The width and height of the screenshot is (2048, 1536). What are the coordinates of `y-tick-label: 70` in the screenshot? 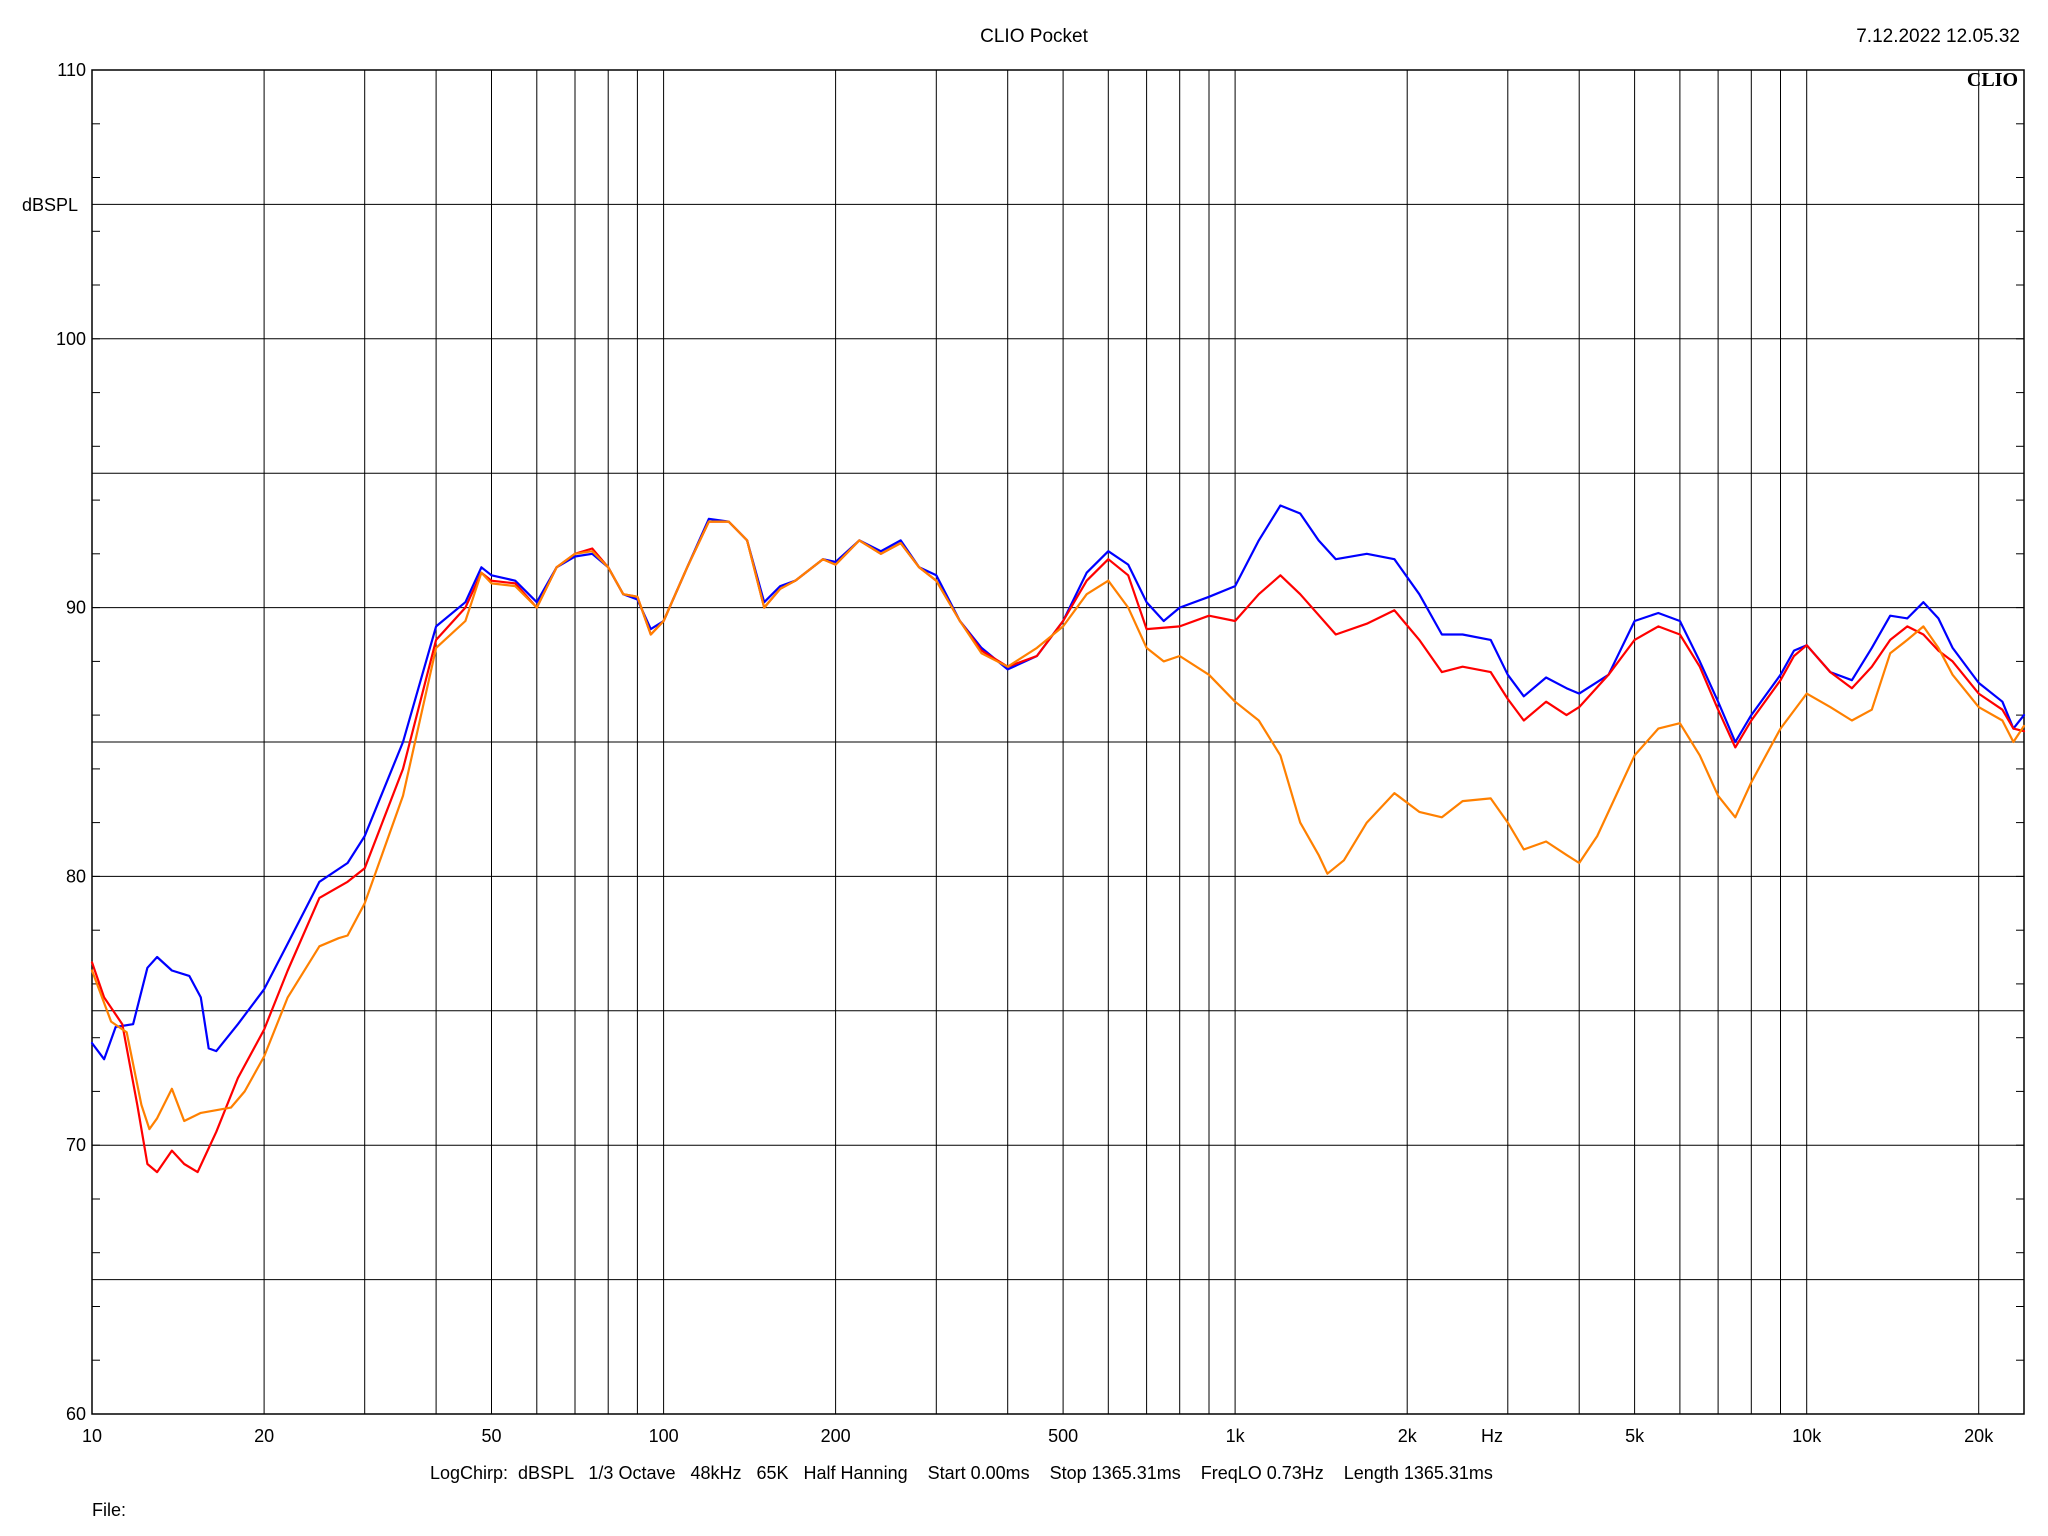 It's located at (76, 1145).